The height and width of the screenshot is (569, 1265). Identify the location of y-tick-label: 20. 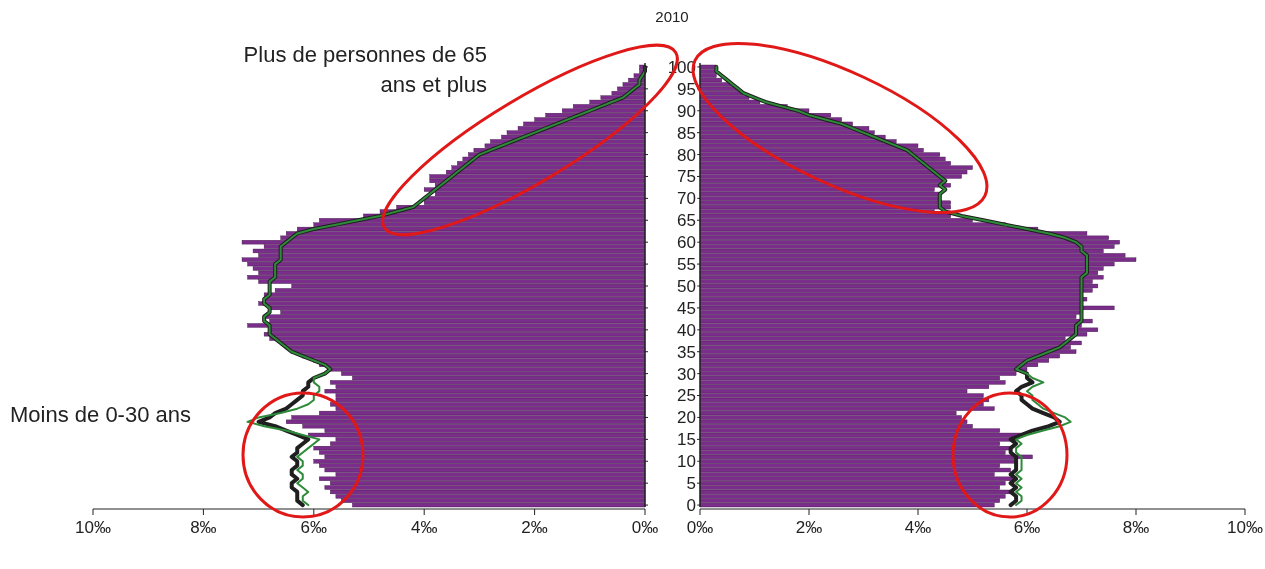
(686, 418).